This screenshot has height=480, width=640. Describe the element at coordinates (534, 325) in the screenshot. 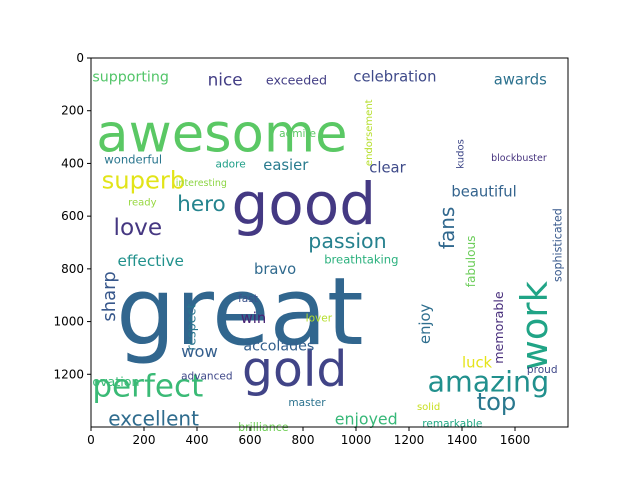

I see `word-work: work` at that location.